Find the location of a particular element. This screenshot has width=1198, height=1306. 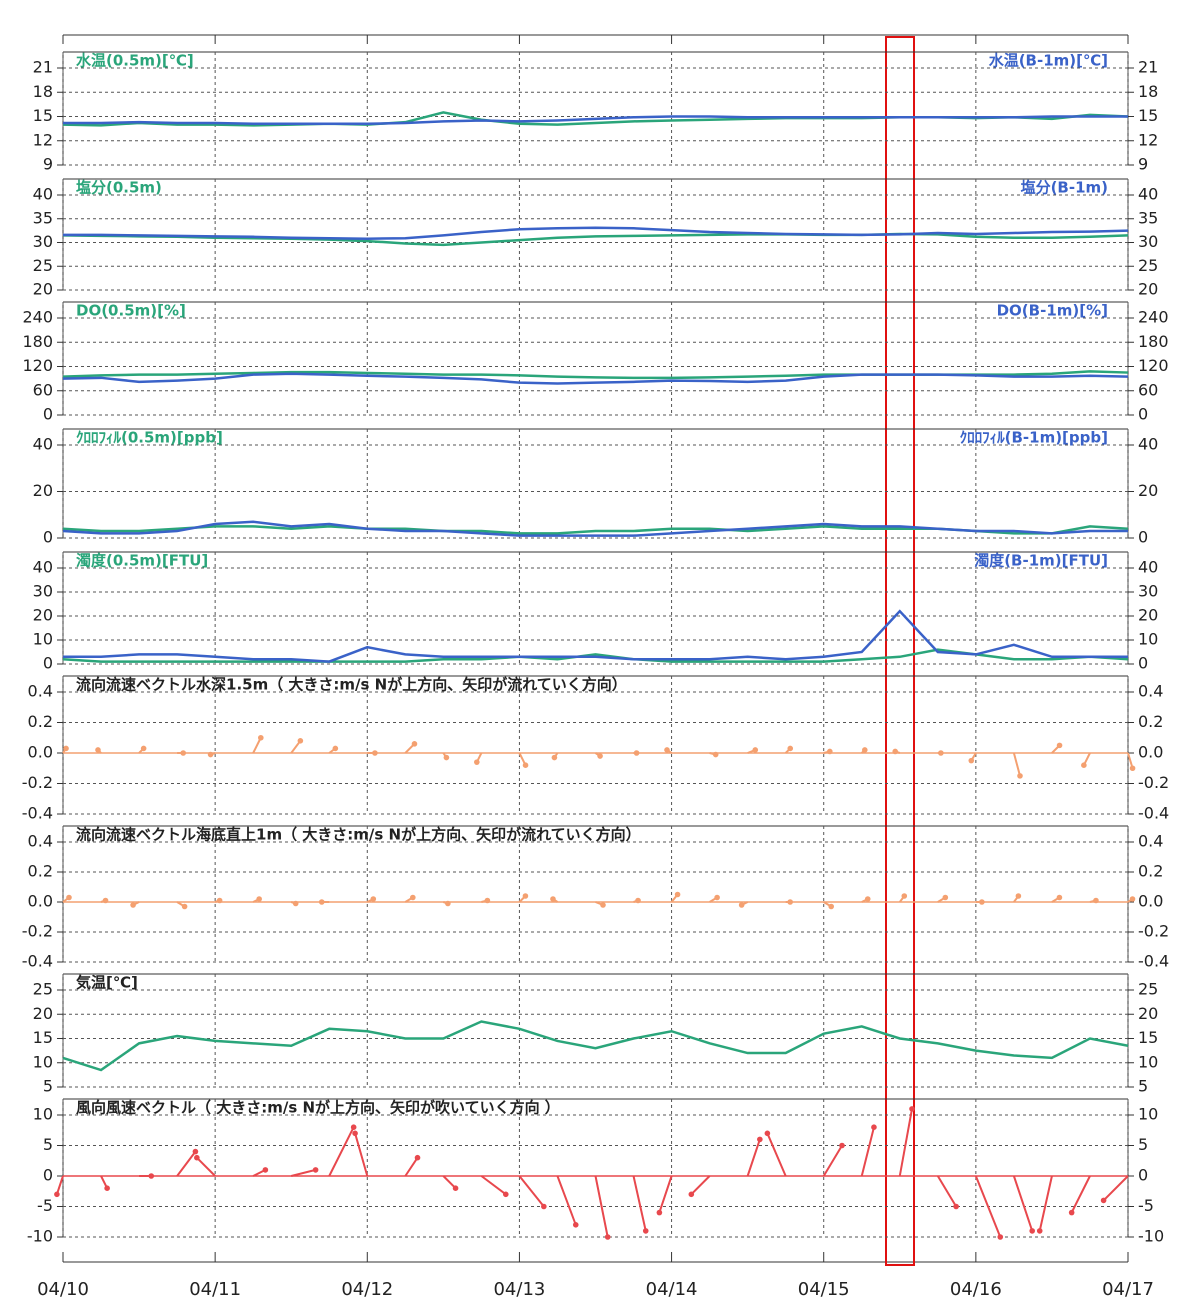

x-tick-label: 04/14 is located at coordinates (672, 1289).